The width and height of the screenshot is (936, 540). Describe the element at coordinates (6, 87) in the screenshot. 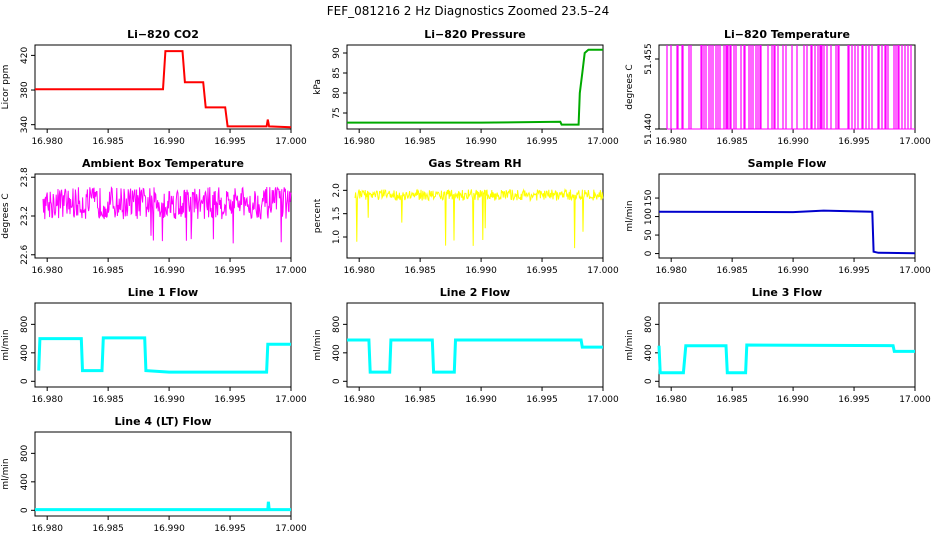

I see `y-axis-label: Licor ppm` at that location.